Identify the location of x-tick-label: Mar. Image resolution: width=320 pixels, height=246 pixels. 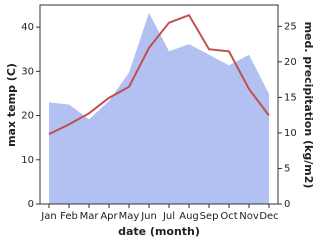
(90, 216).